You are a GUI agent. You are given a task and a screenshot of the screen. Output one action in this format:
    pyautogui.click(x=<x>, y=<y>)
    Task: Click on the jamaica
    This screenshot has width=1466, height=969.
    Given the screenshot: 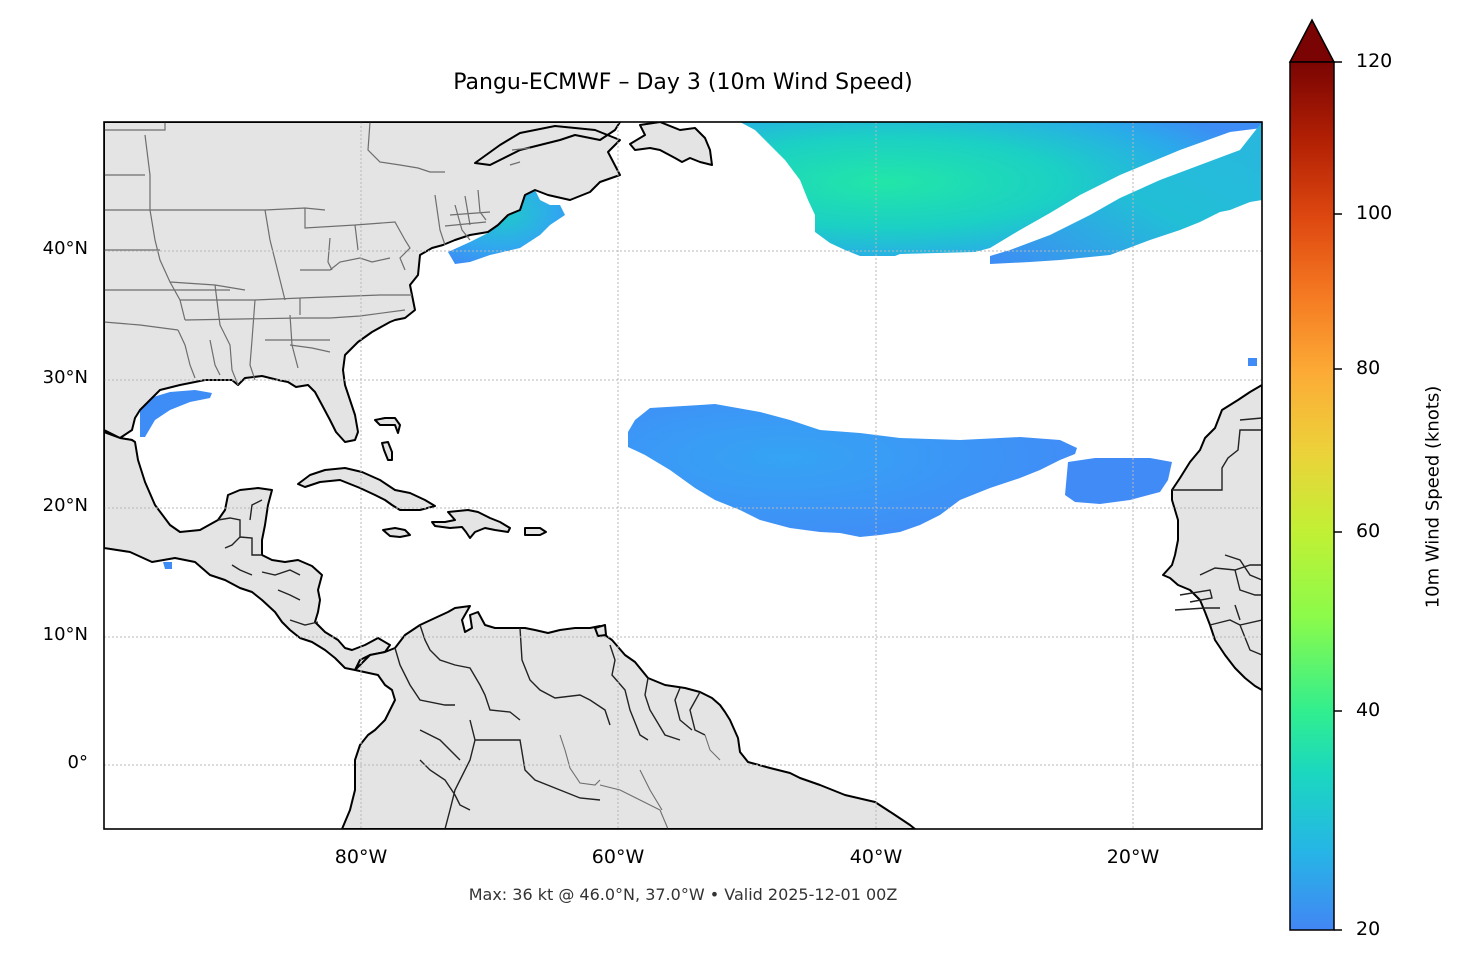 What is the action you would take?
    pyautogui.click(x=396, y=532)
    